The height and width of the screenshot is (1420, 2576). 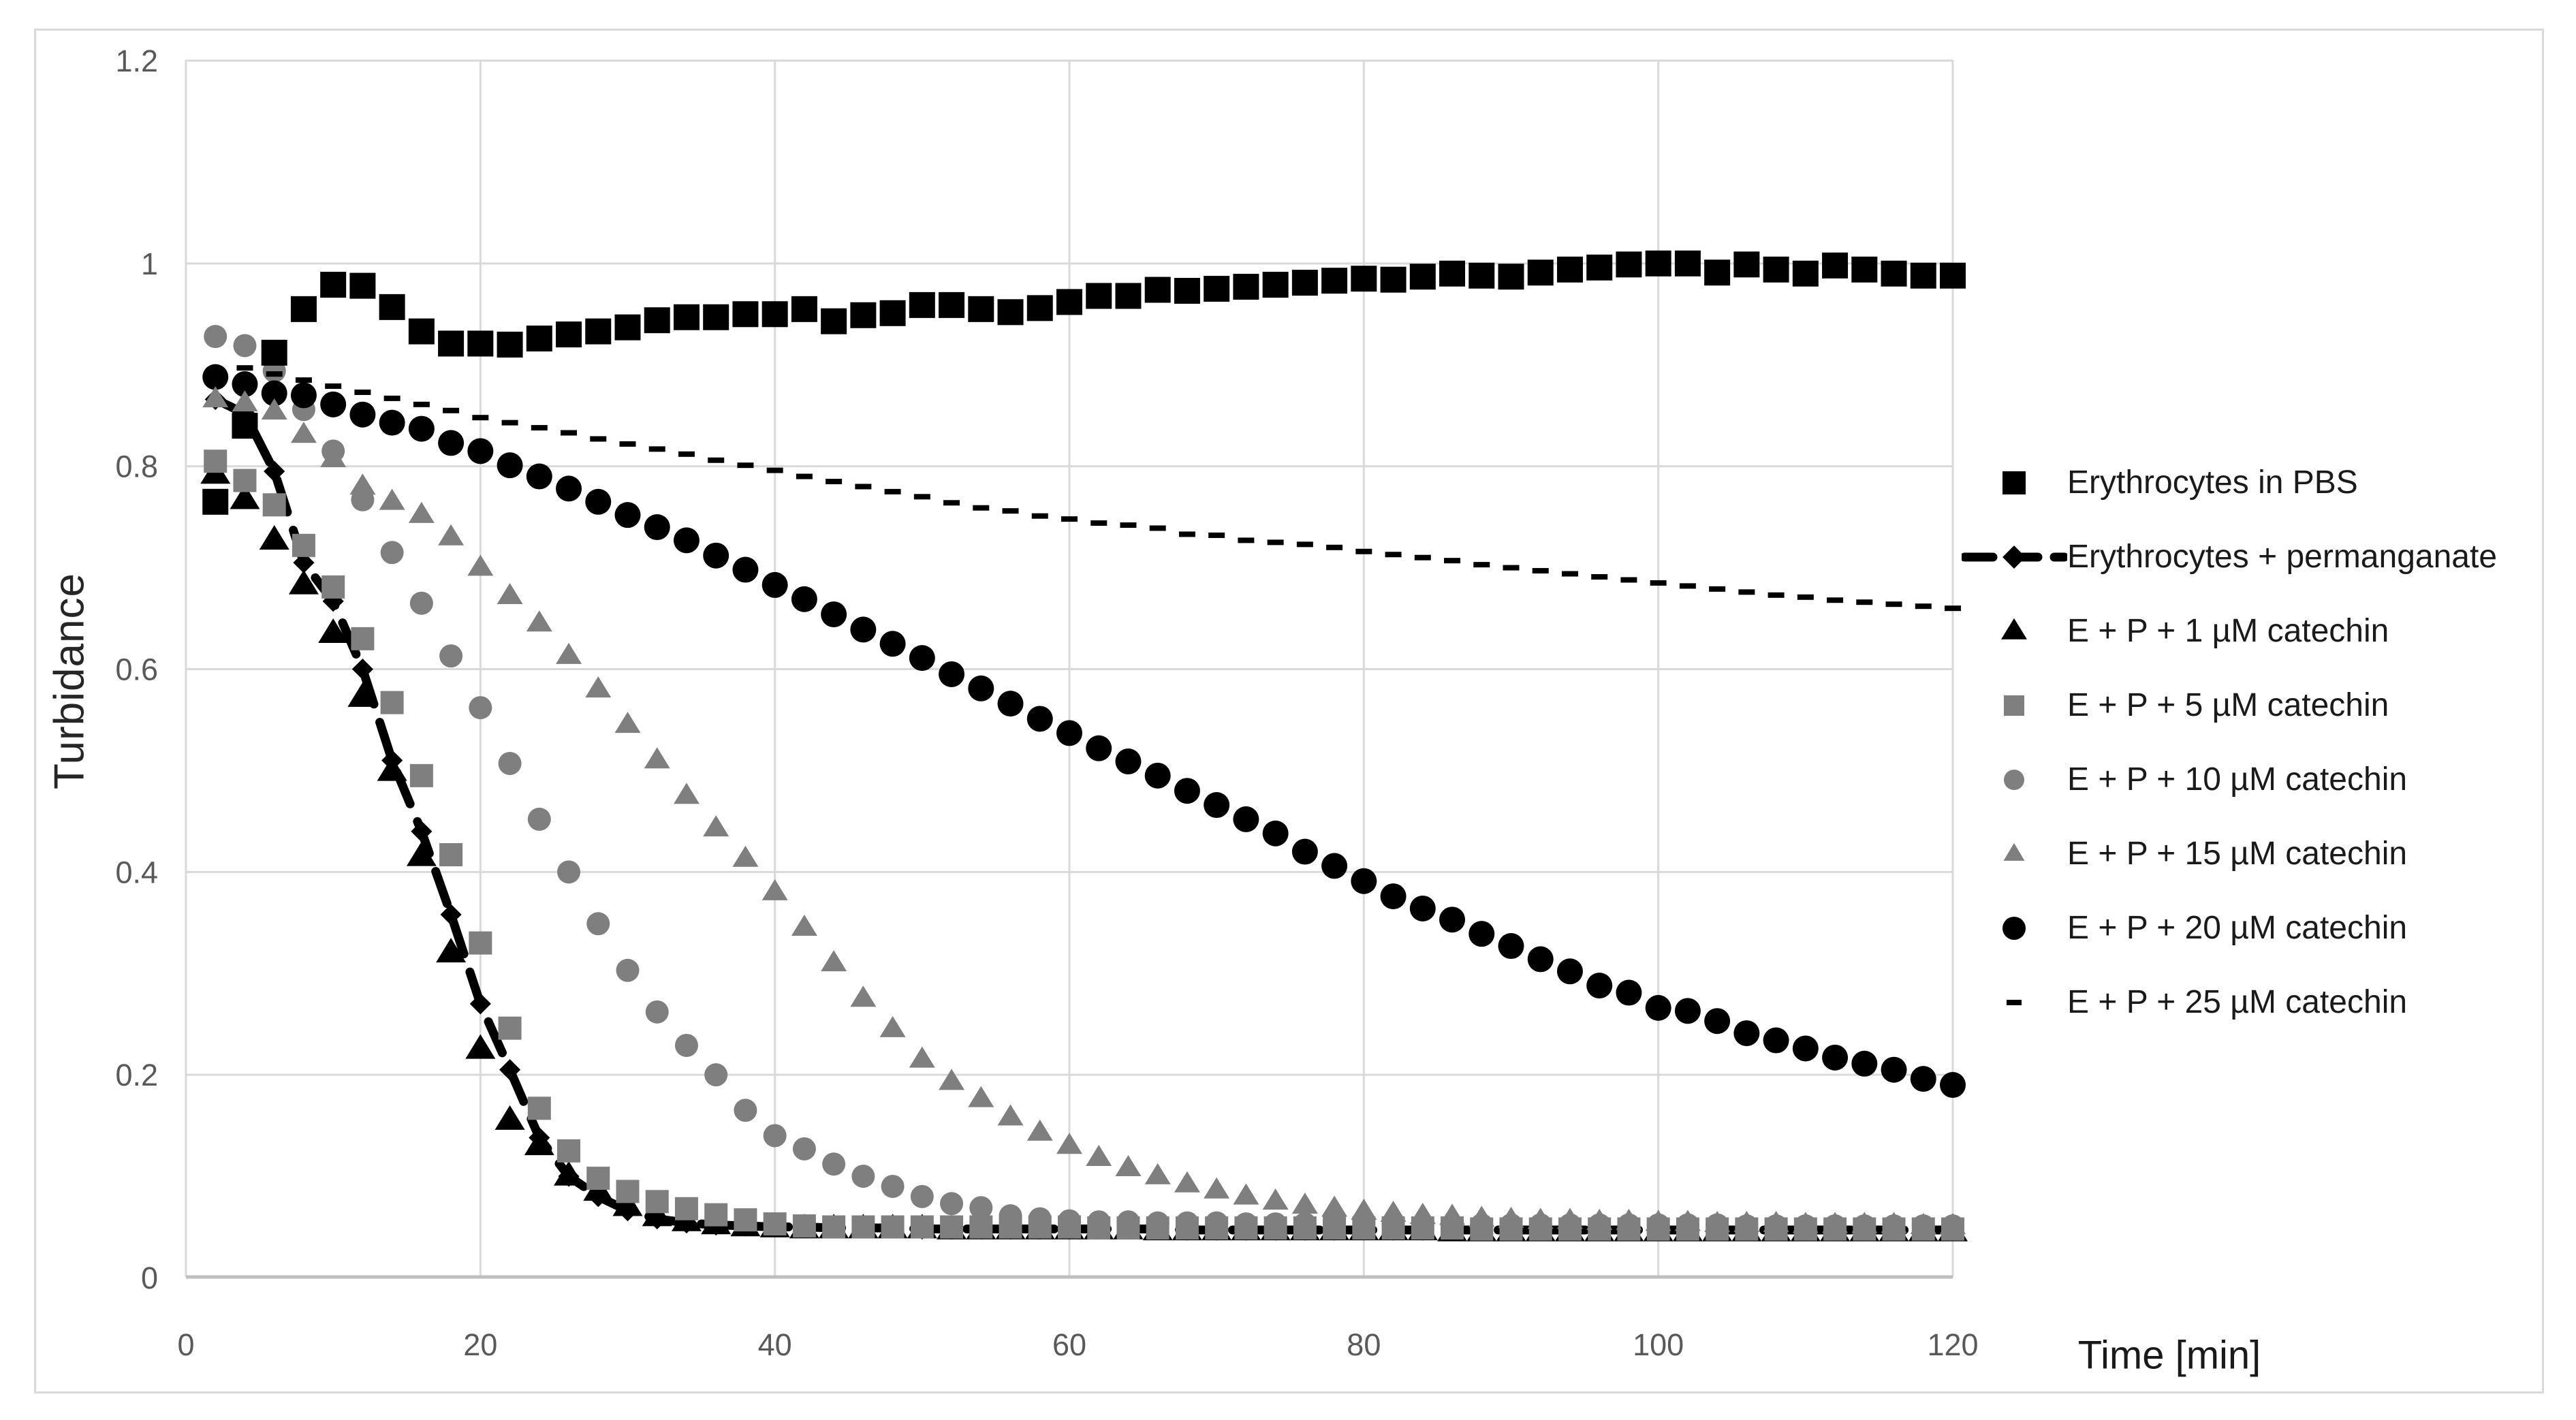 I want to click on legend-item-label: E + P + 1 µM catechin, so click(x=2228, y=631).